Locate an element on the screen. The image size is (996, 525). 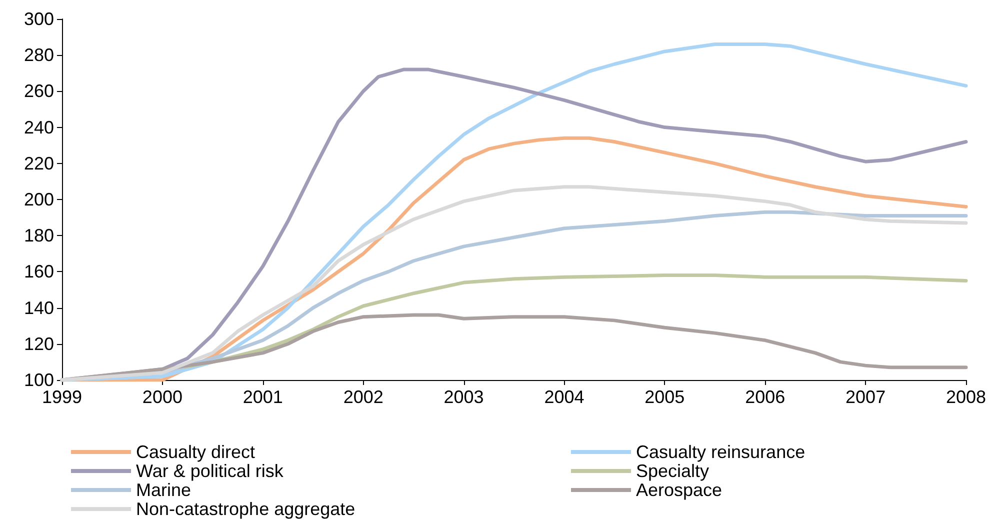
y-tick-label: 240 is located at coordinates (39, 127).